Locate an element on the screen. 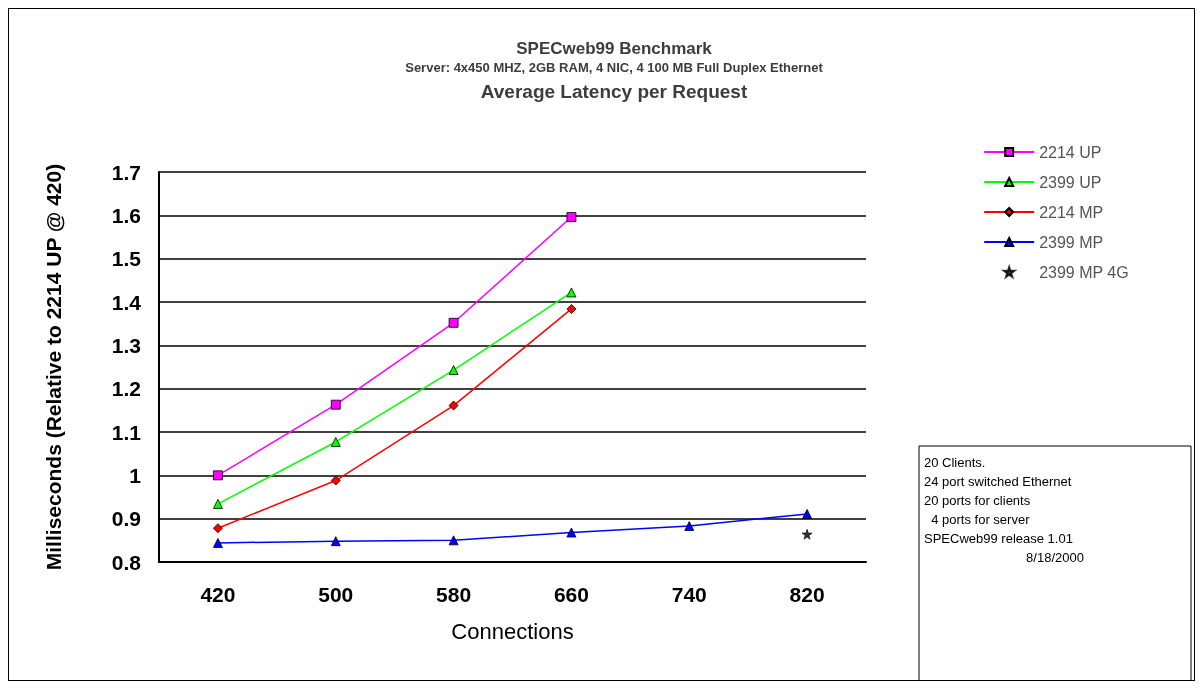 The image size is (1203, 689). text: 8/18/2000 is located at coordinates (1055, 557).